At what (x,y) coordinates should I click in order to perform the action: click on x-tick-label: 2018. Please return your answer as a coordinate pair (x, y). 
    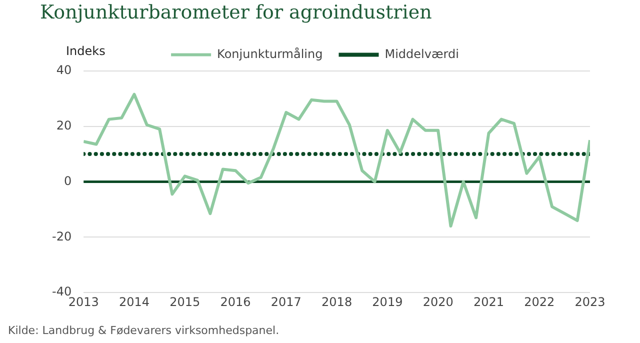
    Looking at the image, I should click on (337, 301).